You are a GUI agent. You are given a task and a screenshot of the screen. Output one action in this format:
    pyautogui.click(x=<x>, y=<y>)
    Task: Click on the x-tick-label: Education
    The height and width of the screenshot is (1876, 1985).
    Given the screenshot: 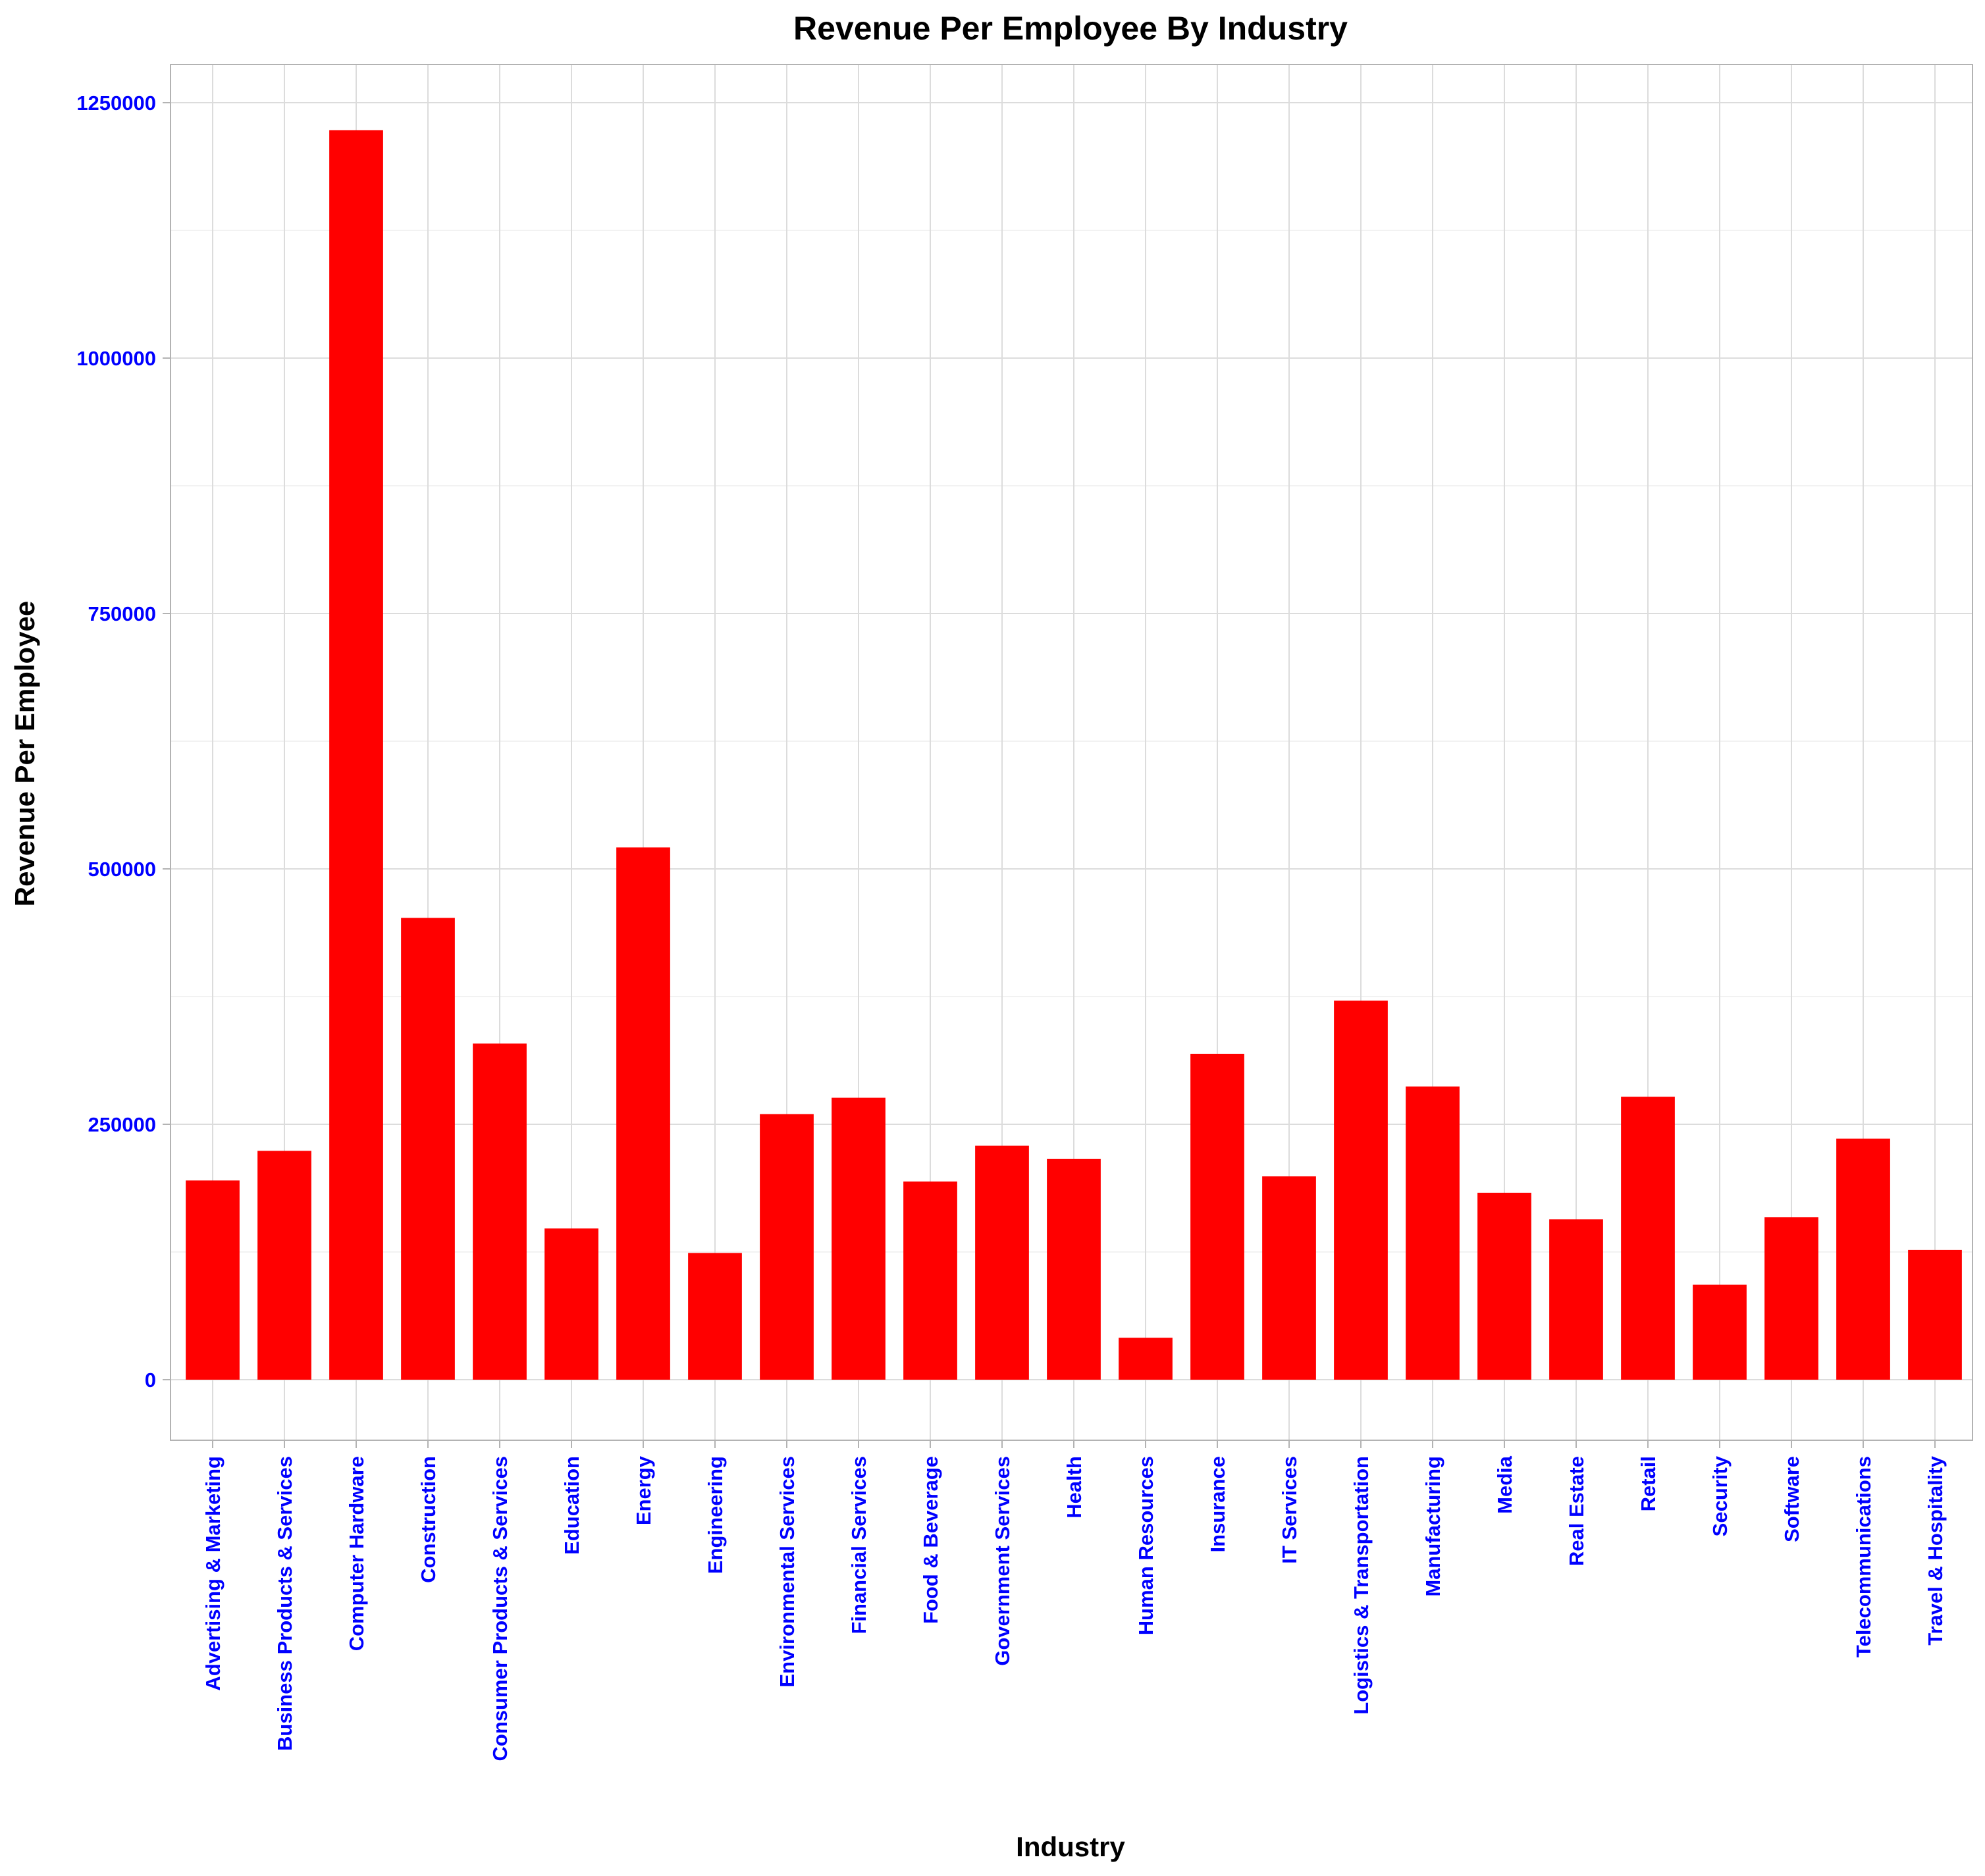 What is the action you would take?
    pyautogui.click(x=571, y=1505)
    